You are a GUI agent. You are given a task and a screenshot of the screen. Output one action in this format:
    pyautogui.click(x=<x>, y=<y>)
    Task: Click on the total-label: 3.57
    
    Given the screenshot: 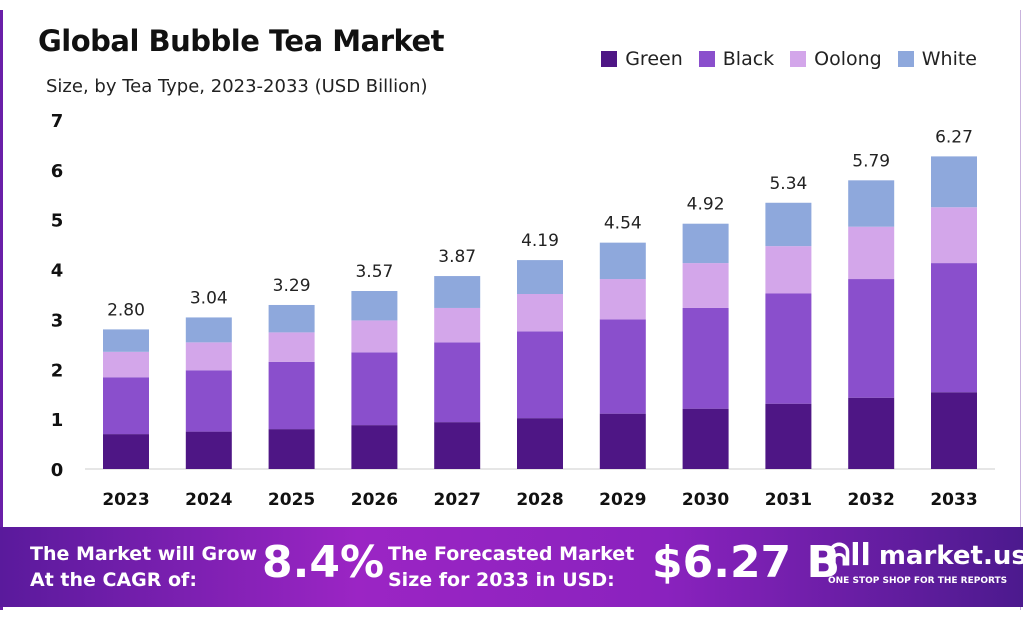 What is the action you would take?
    pyautogui.click(x=374, y=272)
    